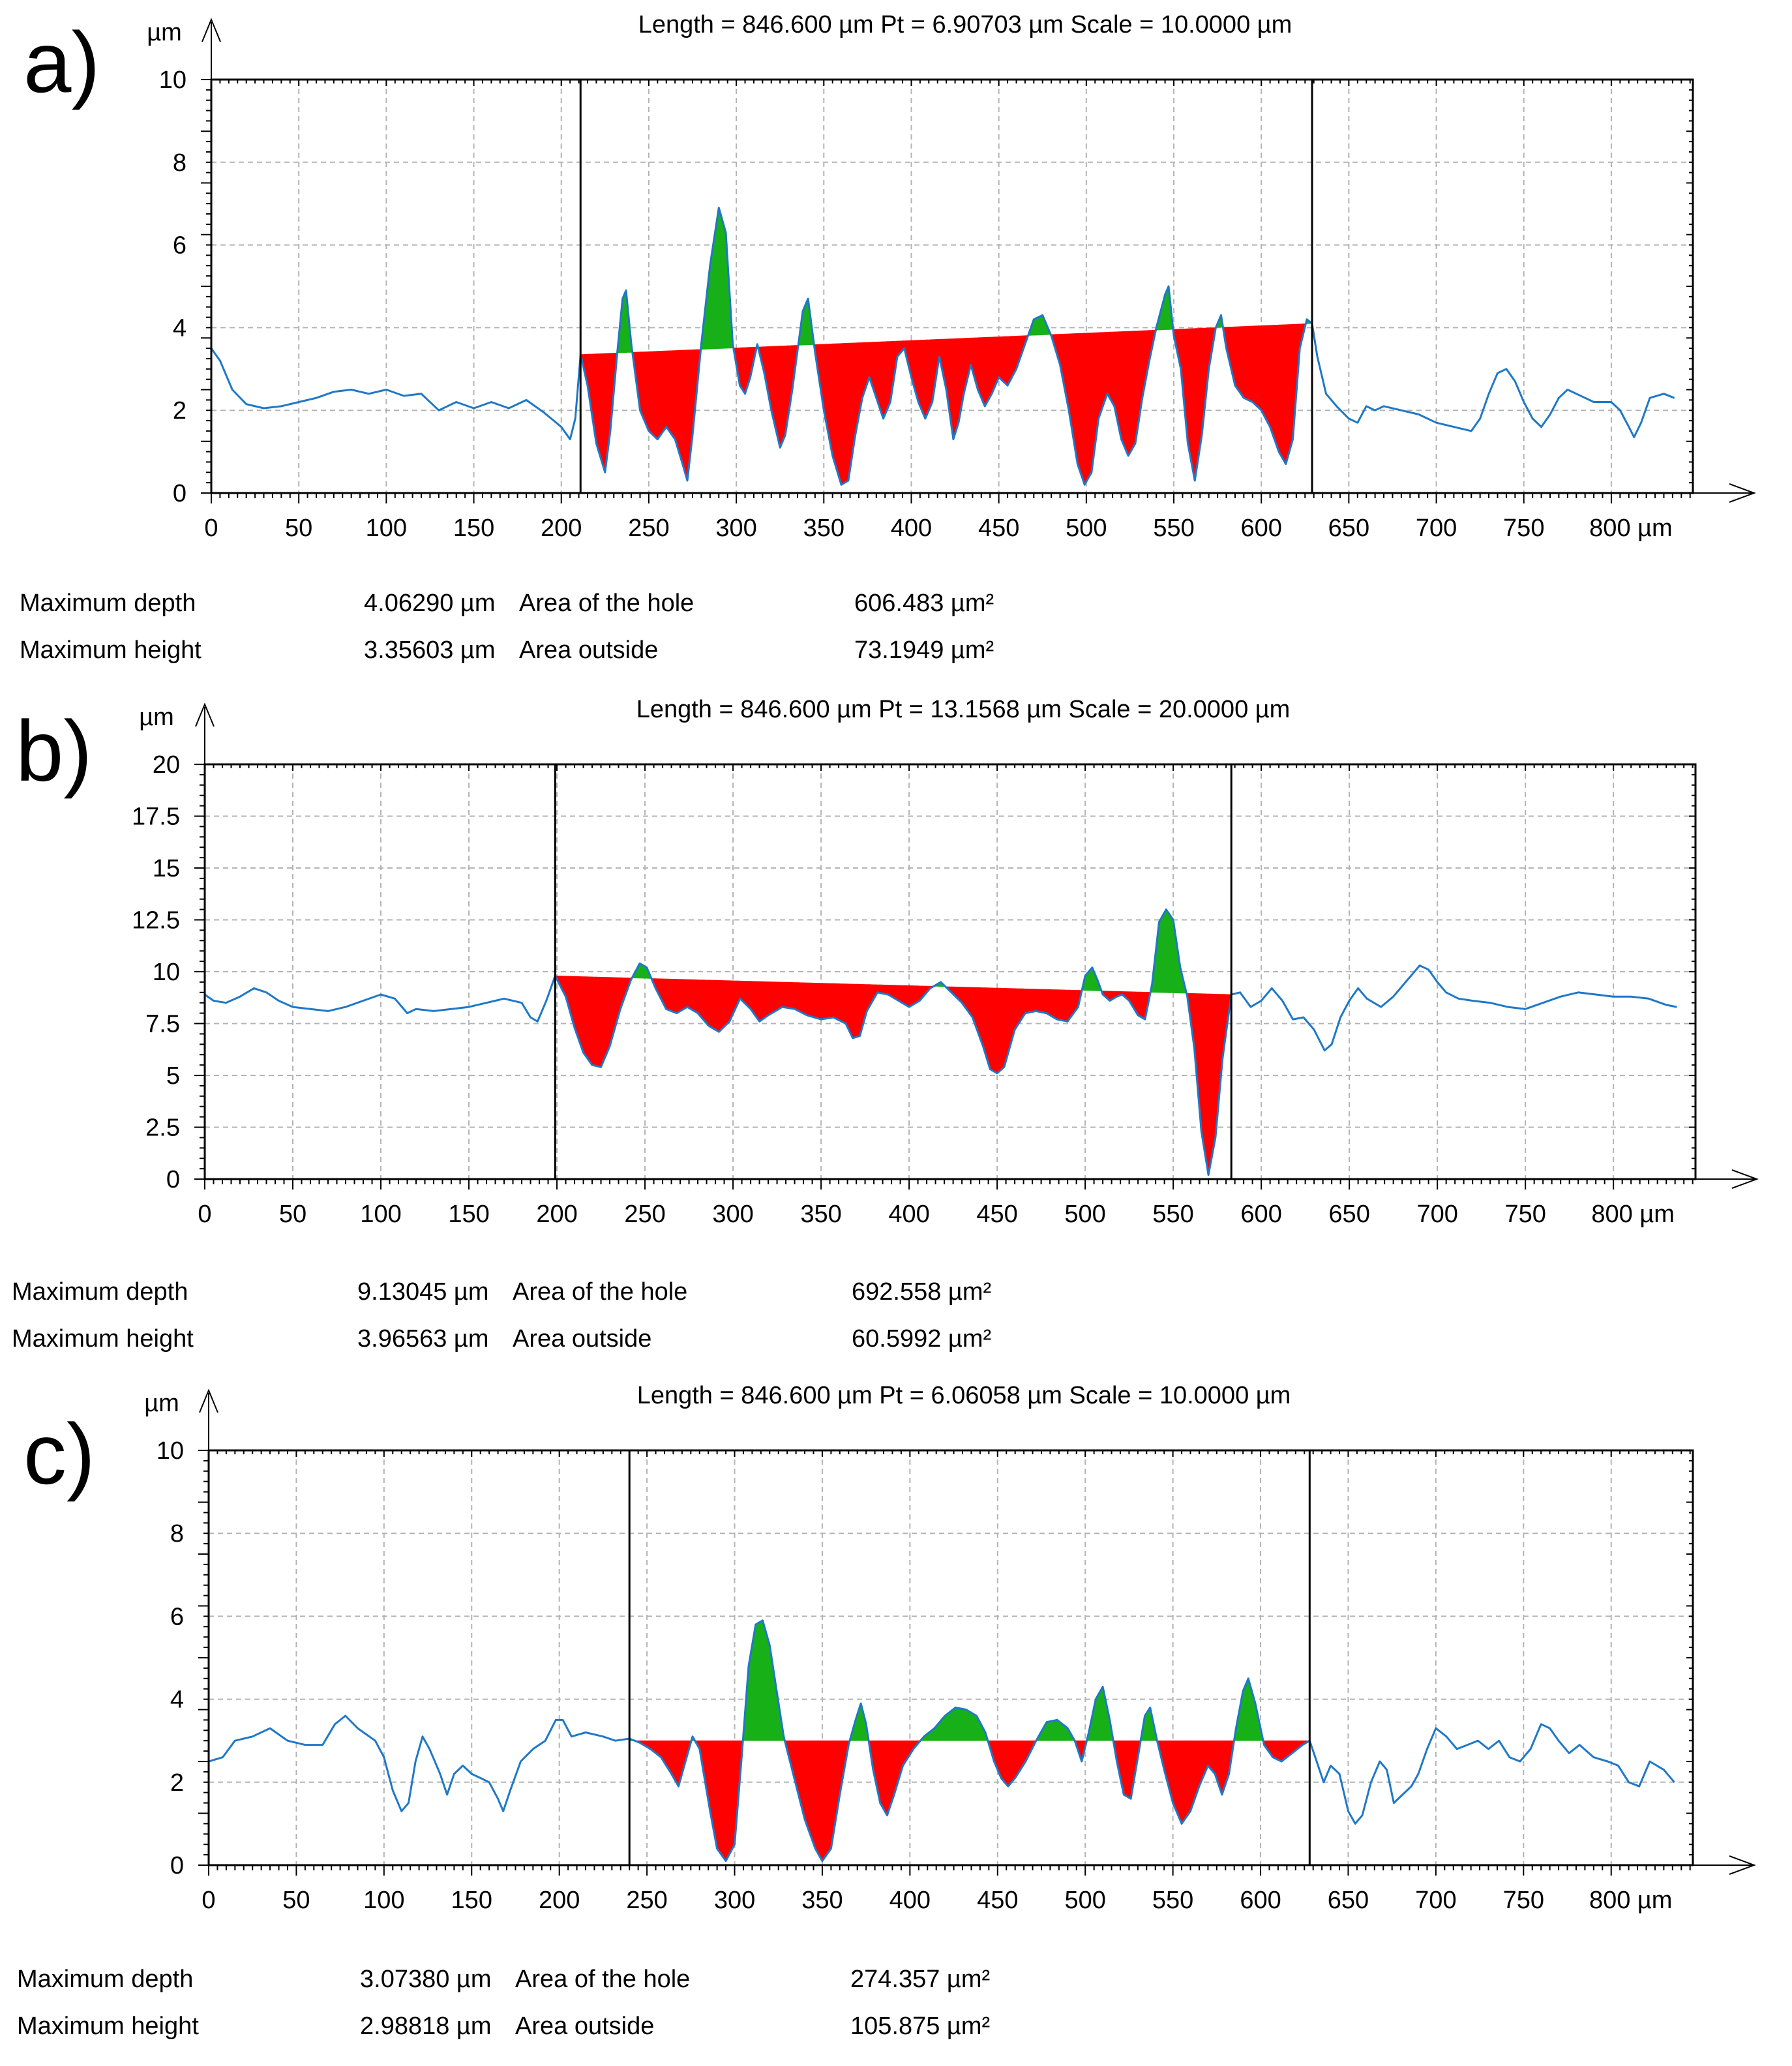 This screenshot has height=2066, width=1792. I want to click on y-tick-label: 4, so click(180, 328).